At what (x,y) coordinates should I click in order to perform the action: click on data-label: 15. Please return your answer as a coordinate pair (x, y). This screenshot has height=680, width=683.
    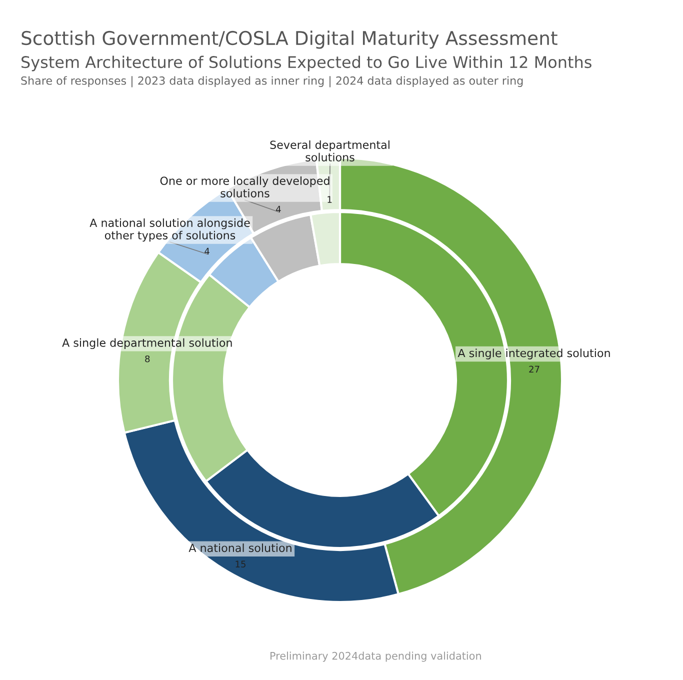
    Looking at the image, I should click on (241, 564).